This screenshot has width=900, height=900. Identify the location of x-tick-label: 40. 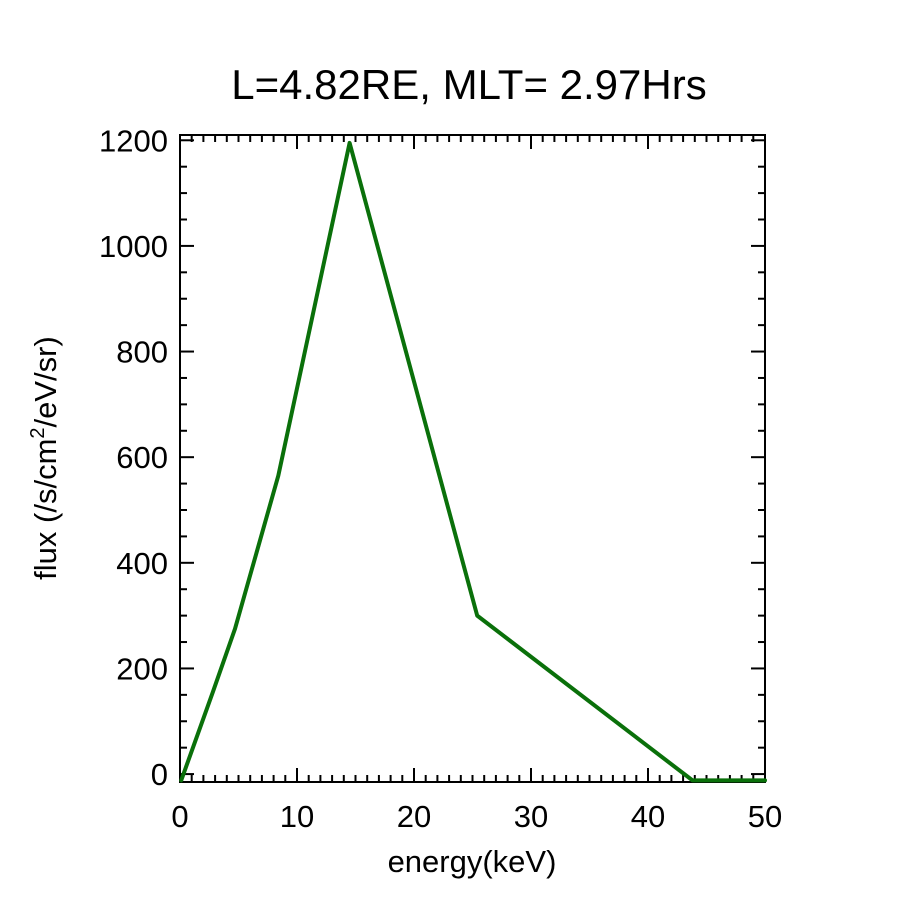
(648, 816).